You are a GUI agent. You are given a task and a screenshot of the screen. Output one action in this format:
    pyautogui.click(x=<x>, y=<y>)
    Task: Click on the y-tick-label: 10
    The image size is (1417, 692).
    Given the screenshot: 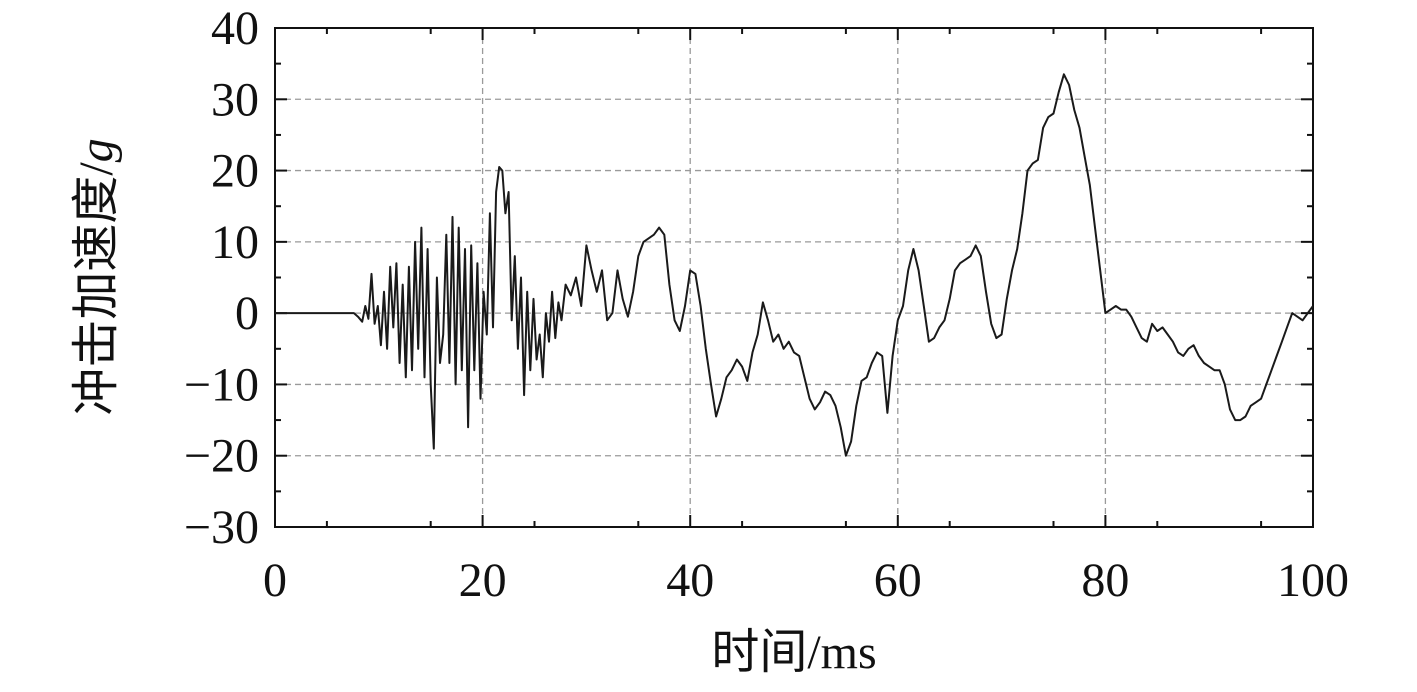 What is the action you would take?
    pyautogui.click(x=235, y=242)
    